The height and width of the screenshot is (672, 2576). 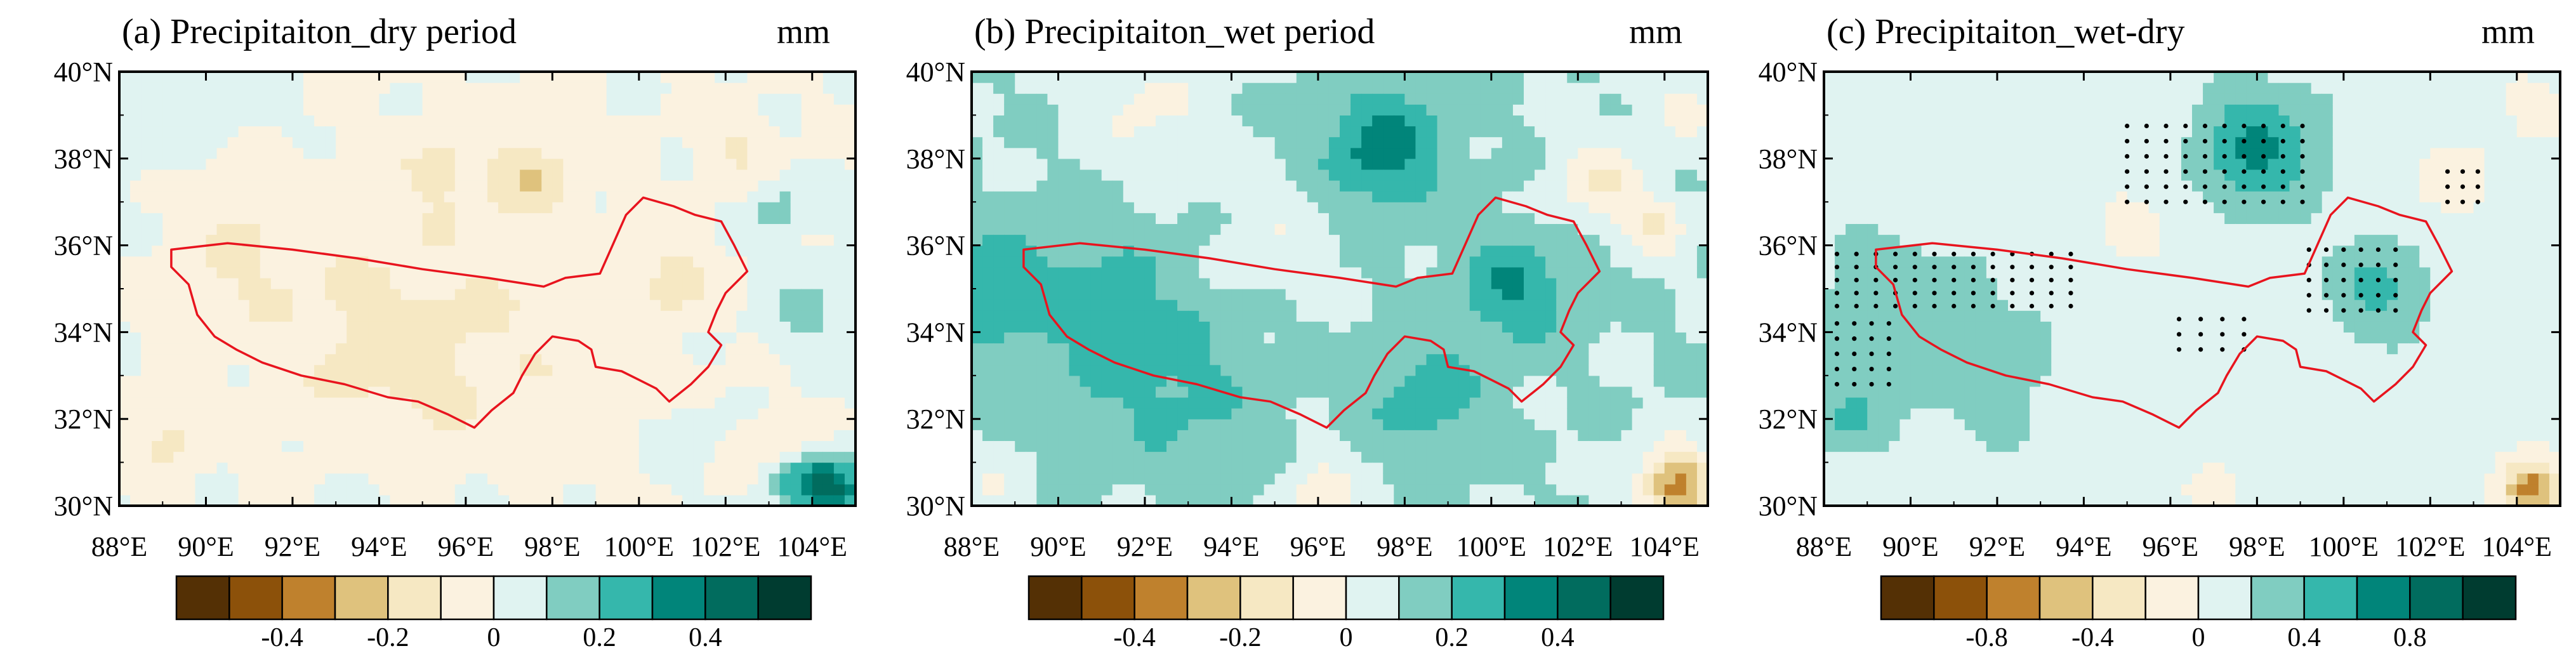 I want to click on colorbar-swatch, so click(x=255, y=598).